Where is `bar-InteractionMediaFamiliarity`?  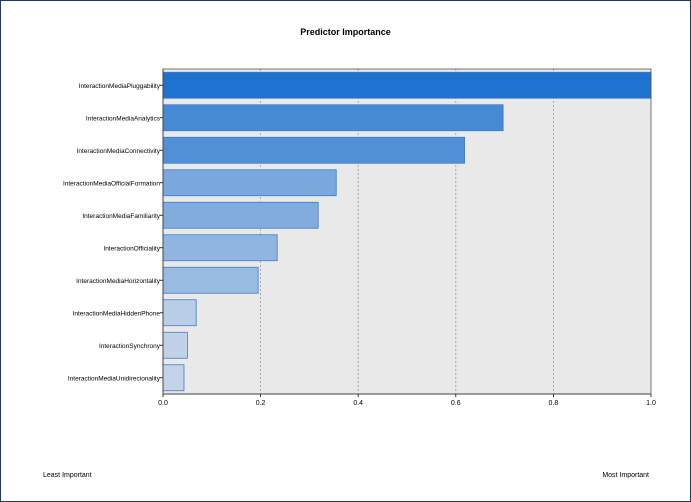 bar-InteractionMediaFamiliarity is located at coordinates (240, 215).